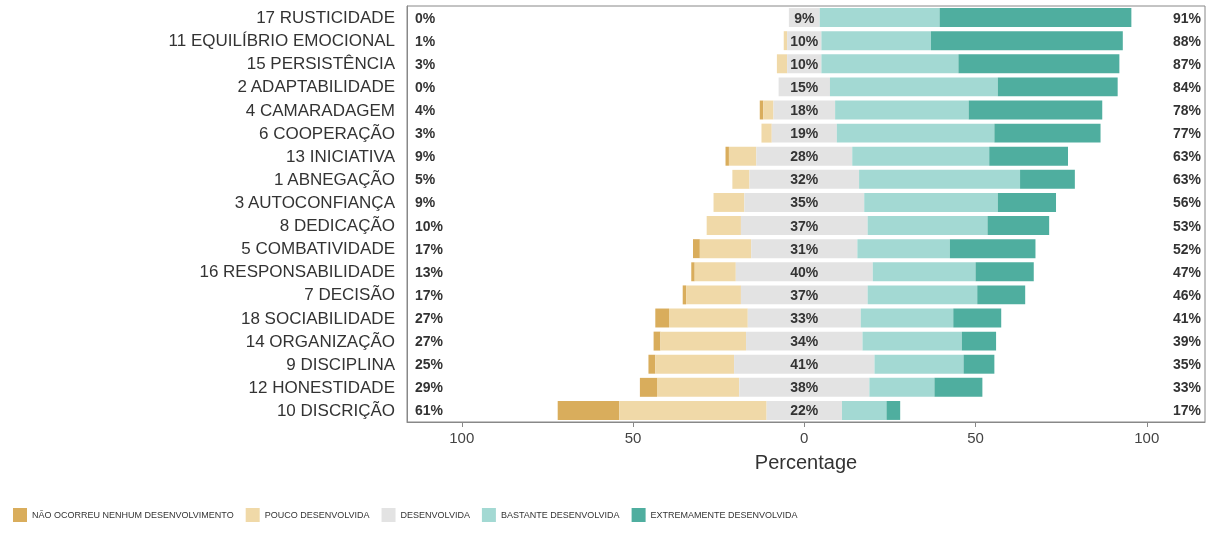 The height and width of the screenshot is (533, 1211). What do you see at coordinates (429, 387) in the screenshot?
I see `annotation: 29%` at bounding box center [429, 387].